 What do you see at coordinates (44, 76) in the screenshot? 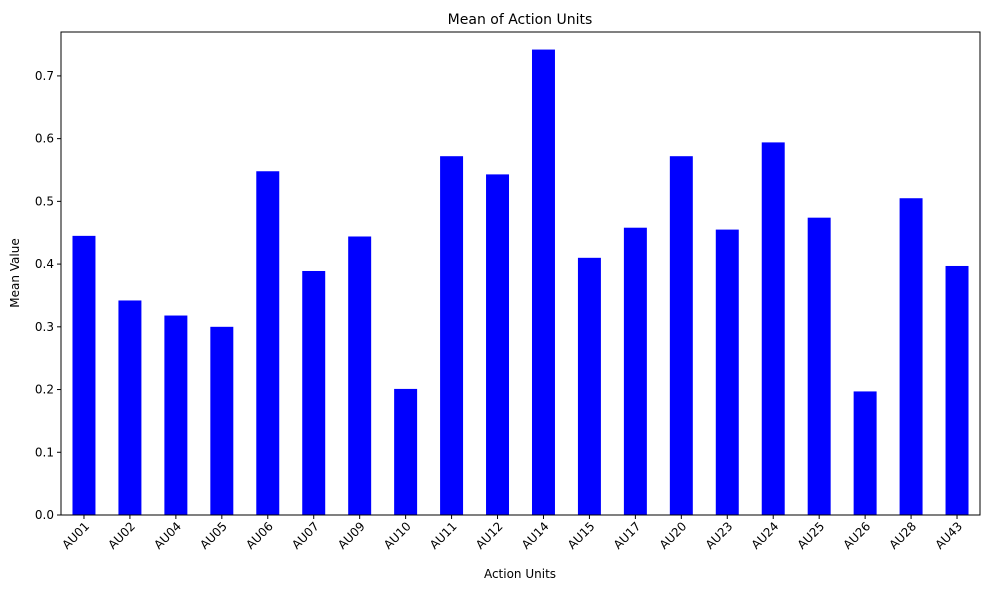
I see `y-tick-label: 0.7` at bounding box center [44, 76].